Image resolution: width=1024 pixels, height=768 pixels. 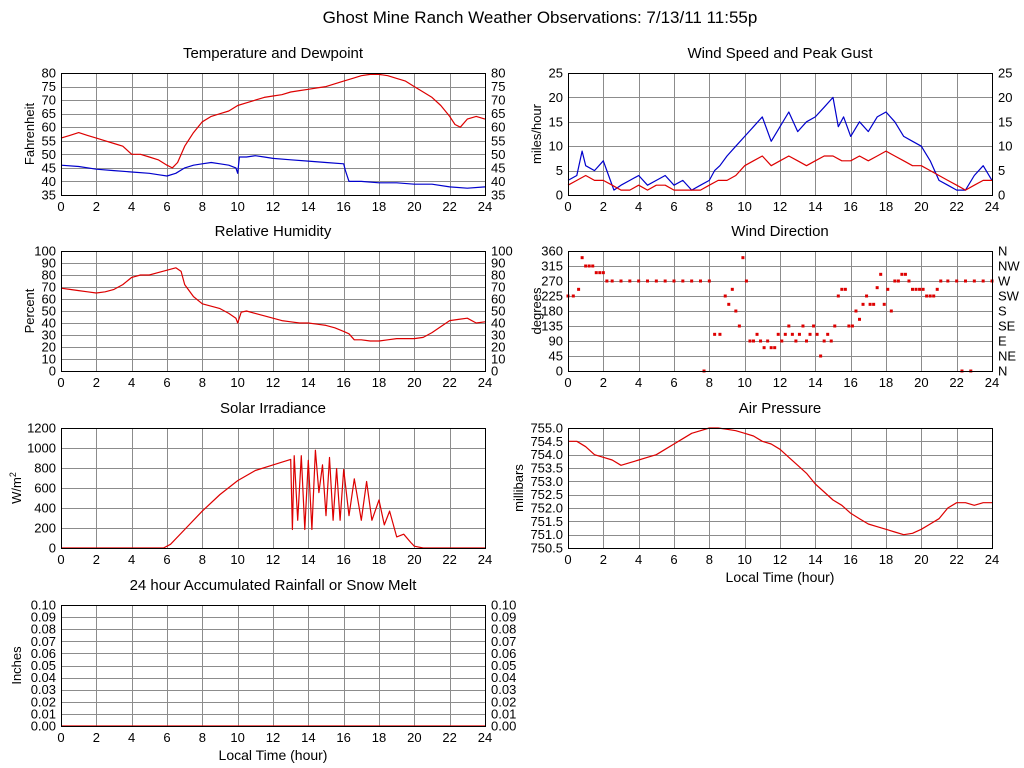 I want to click on temperature-title: Temperature and Dewpoint, so click(x=273, y=53).